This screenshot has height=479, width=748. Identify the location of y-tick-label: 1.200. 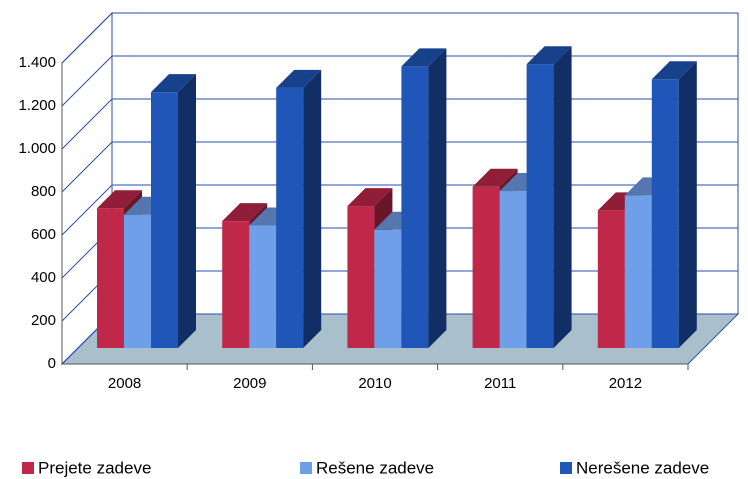
(37, 105).